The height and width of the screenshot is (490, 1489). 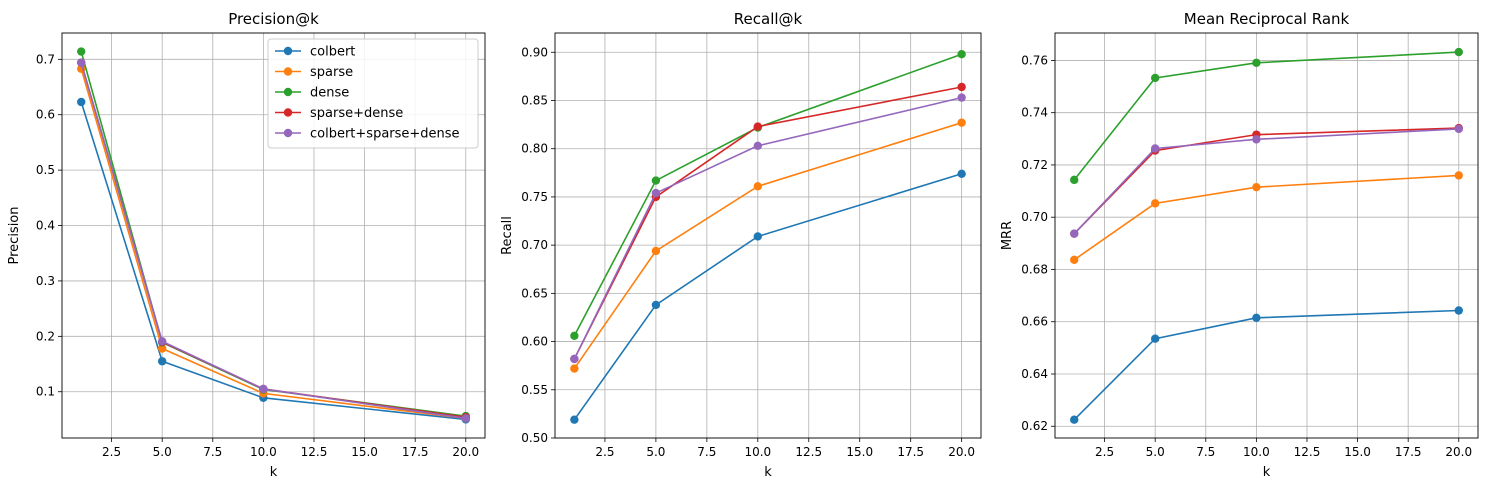 What do you see at coordinates (534, 197) in the screenshot?
I see `recall-y-tick-label: 0.75` at bounding box center [534, 197].